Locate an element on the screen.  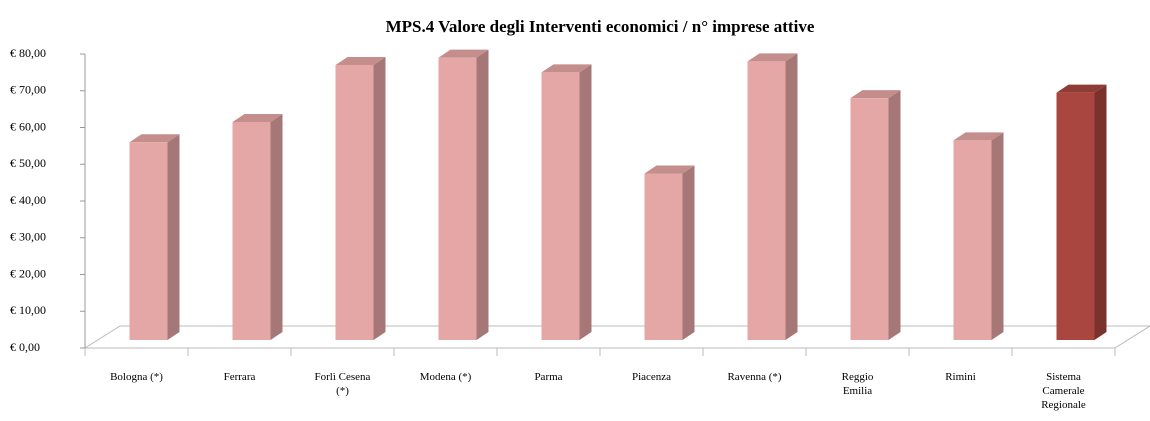
x-tick-label: Rimini is located at coordinates (960, 377).